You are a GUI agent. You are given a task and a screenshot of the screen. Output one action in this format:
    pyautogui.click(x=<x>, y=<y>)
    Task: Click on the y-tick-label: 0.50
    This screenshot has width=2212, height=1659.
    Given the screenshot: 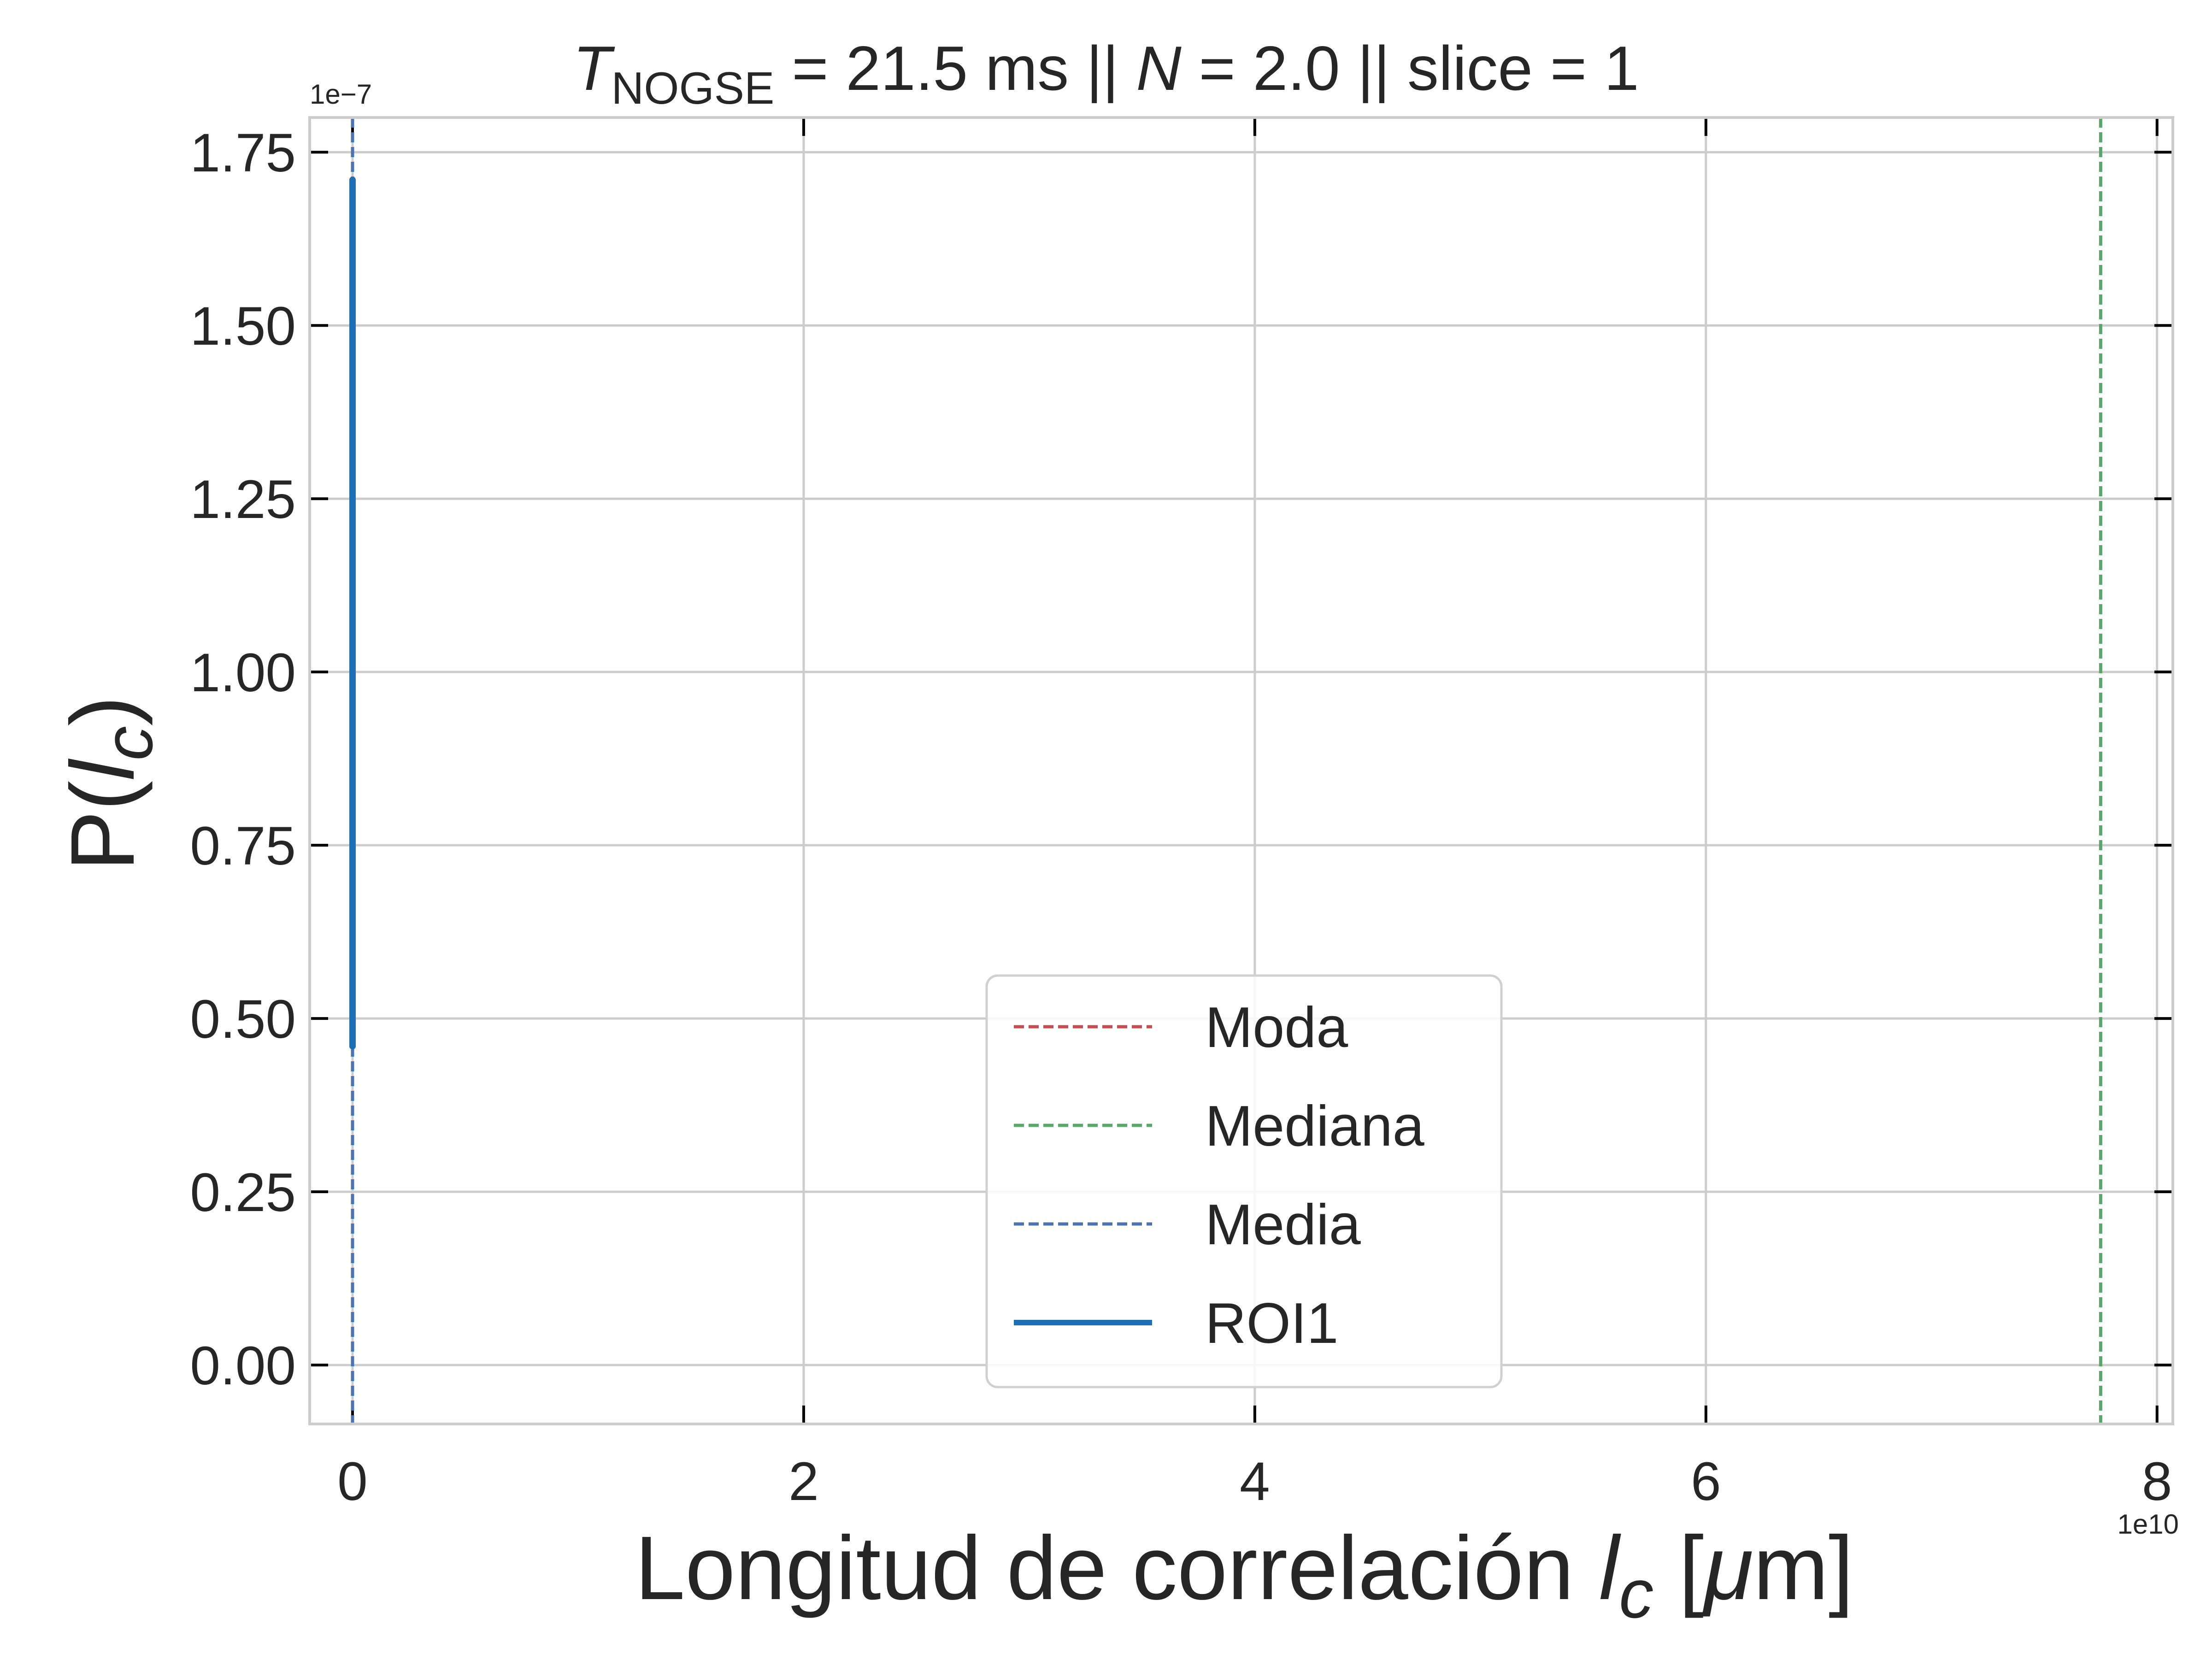 What is the action you would take?
    pyautogui.click(x=243, y=1019)
    